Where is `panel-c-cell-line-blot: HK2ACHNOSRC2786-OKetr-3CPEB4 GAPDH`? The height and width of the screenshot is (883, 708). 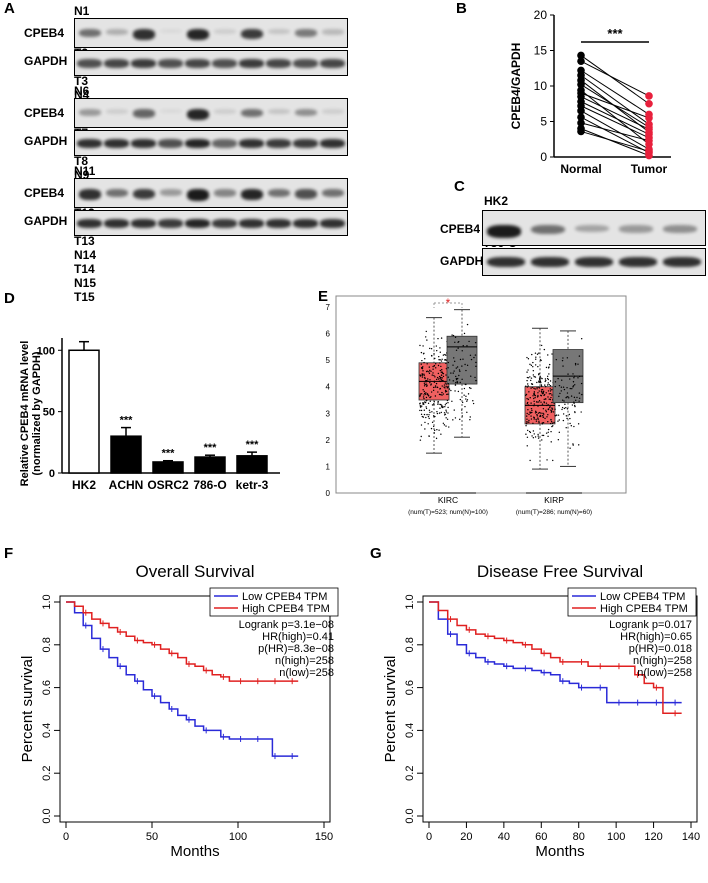 panel-c-cell-line-blot: HK2ACHNOSRC2786-OKetr-3CPEB4 GAPDH is located at coordinates (574, 230).